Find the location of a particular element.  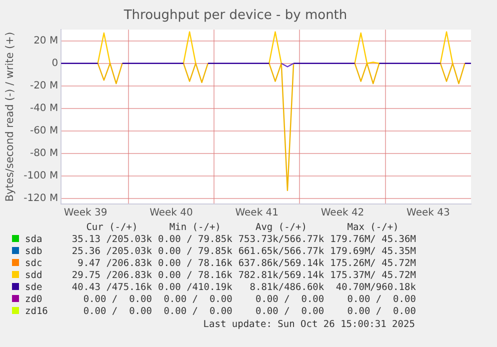

x-tick-label: Week 39 is located at coordinates (86, 213).